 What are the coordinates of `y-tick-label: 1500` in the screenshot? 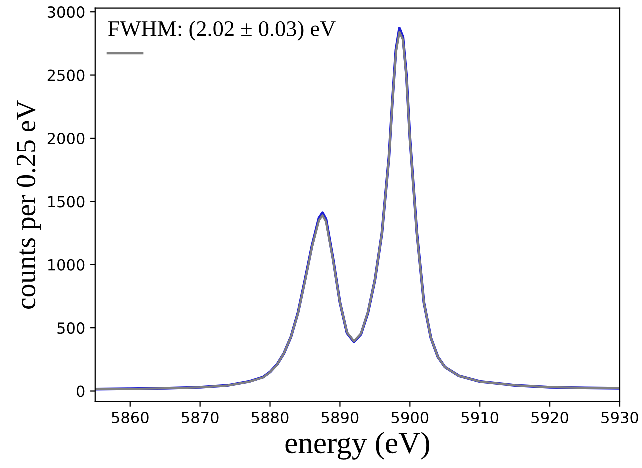 It's located at (66, 202).